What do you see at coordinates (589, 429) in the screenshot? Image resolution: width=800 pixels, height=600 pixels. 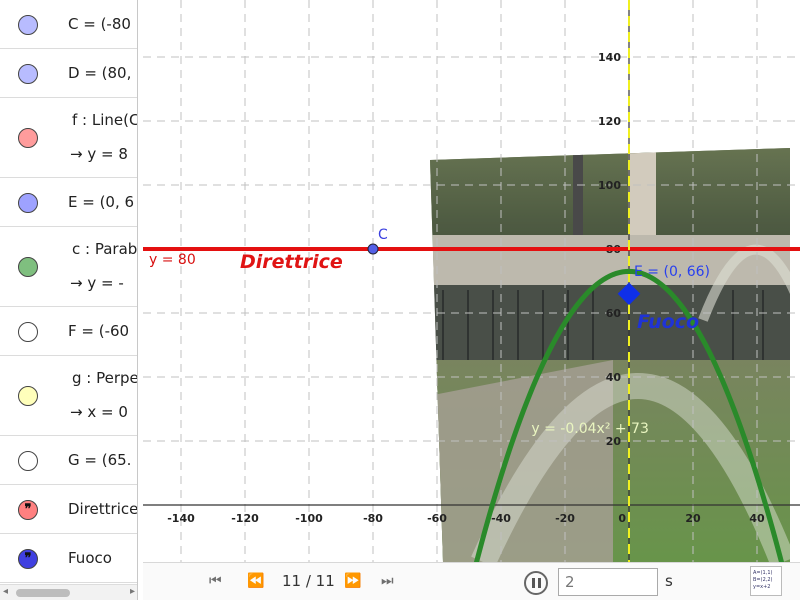 I see `parabola-equation-label: y = -0.04x² + 73` at bounding box center [589, 429].